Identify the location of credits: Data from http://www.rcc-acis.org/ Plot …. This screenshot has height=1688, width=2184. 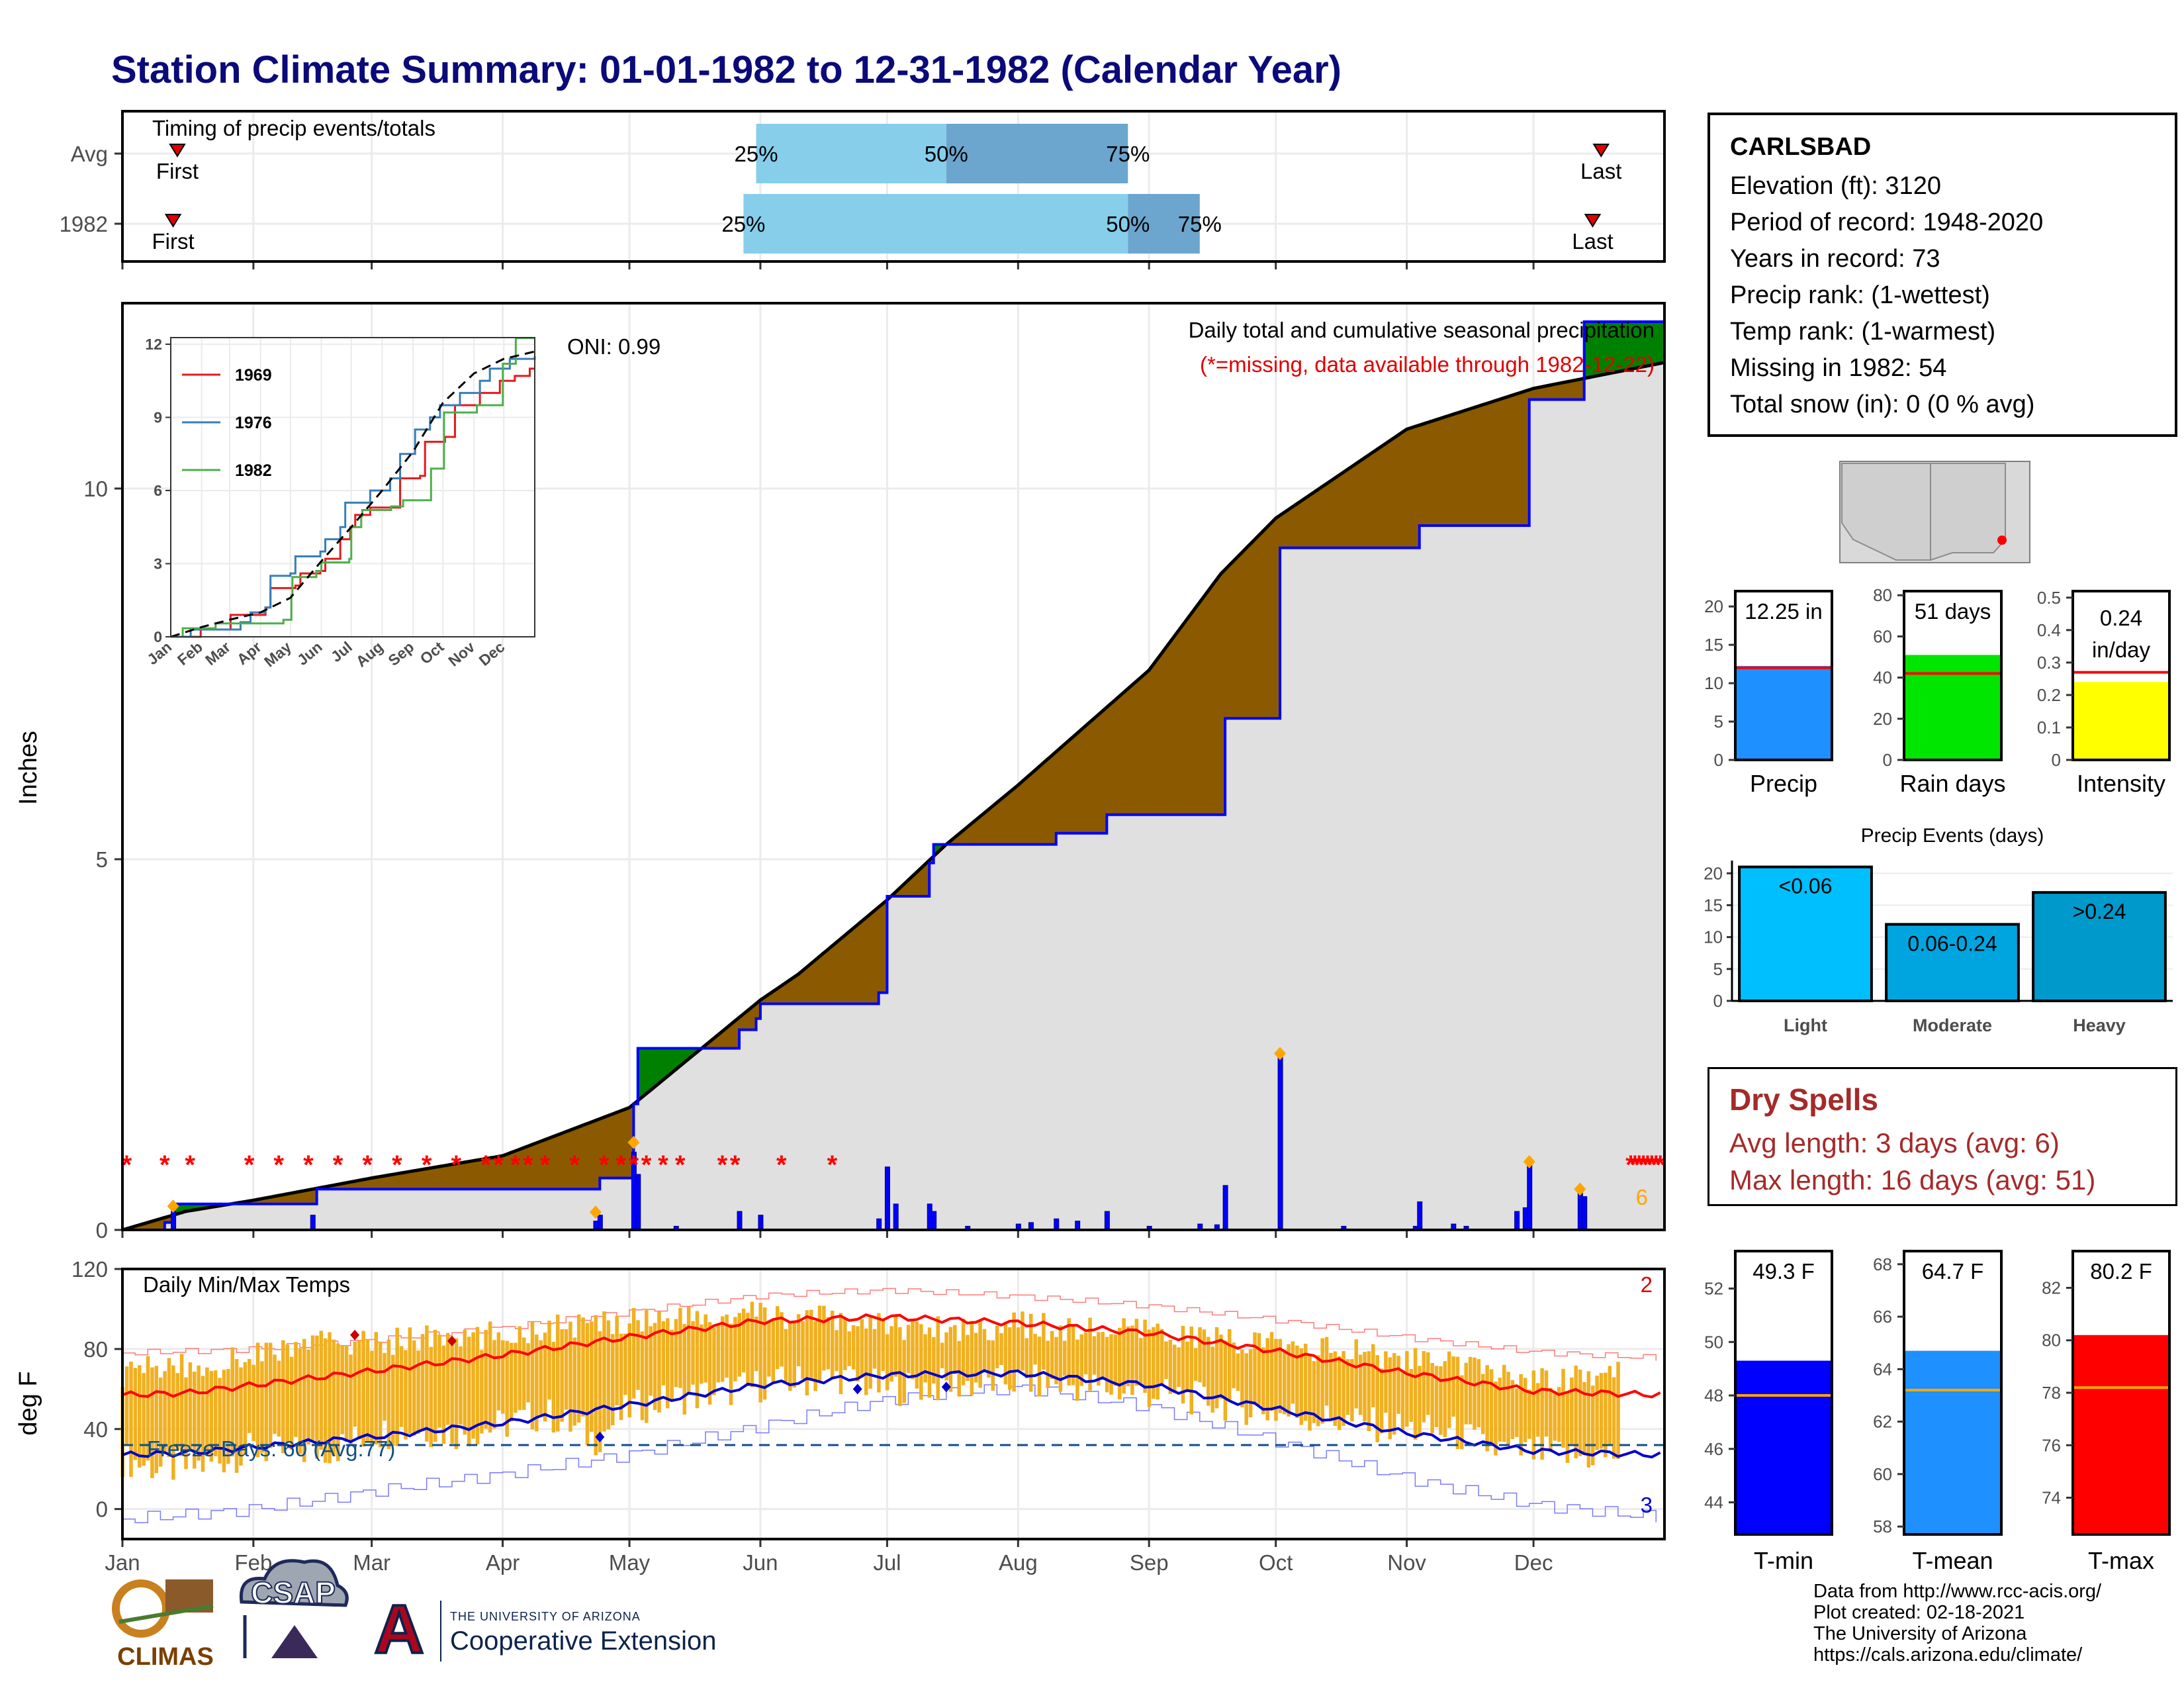
(1995, 1623).